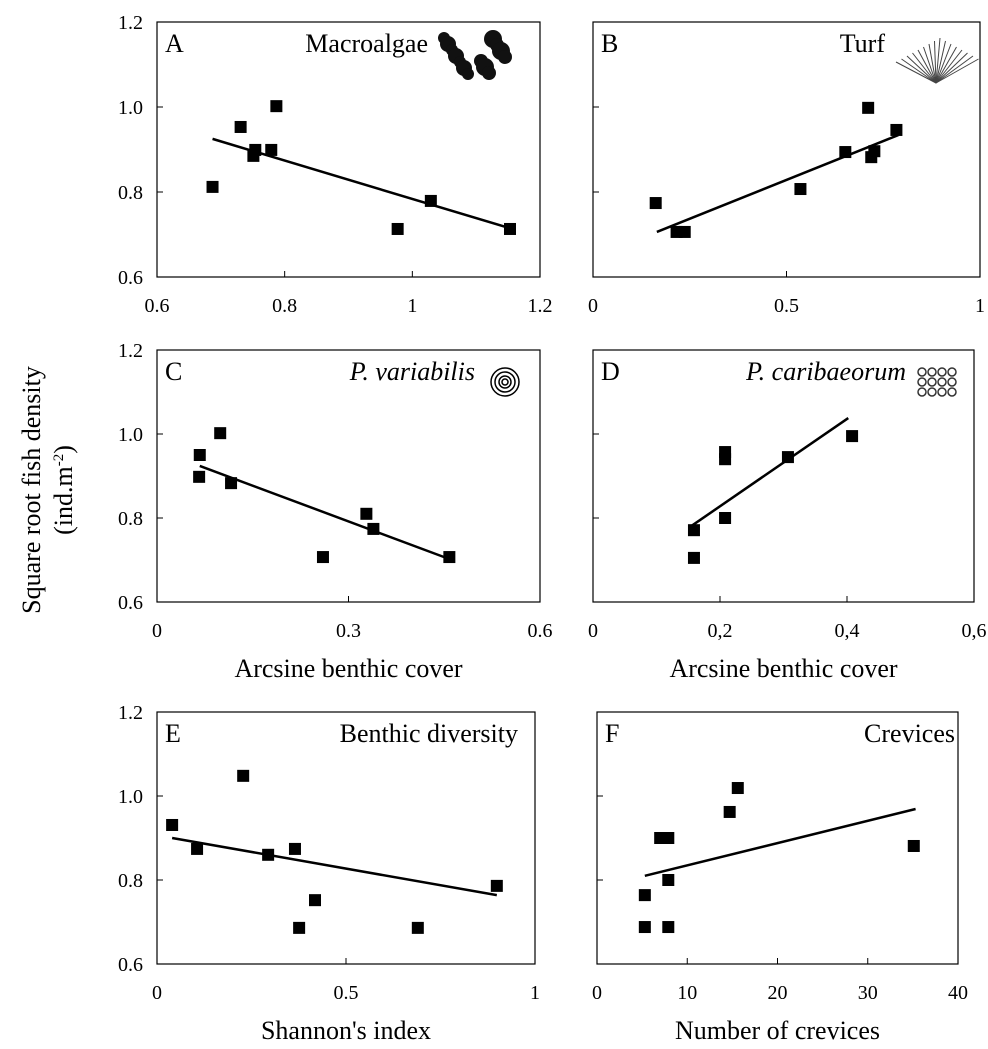  I want to click on x-tick-label: 20, so click(778, 993).